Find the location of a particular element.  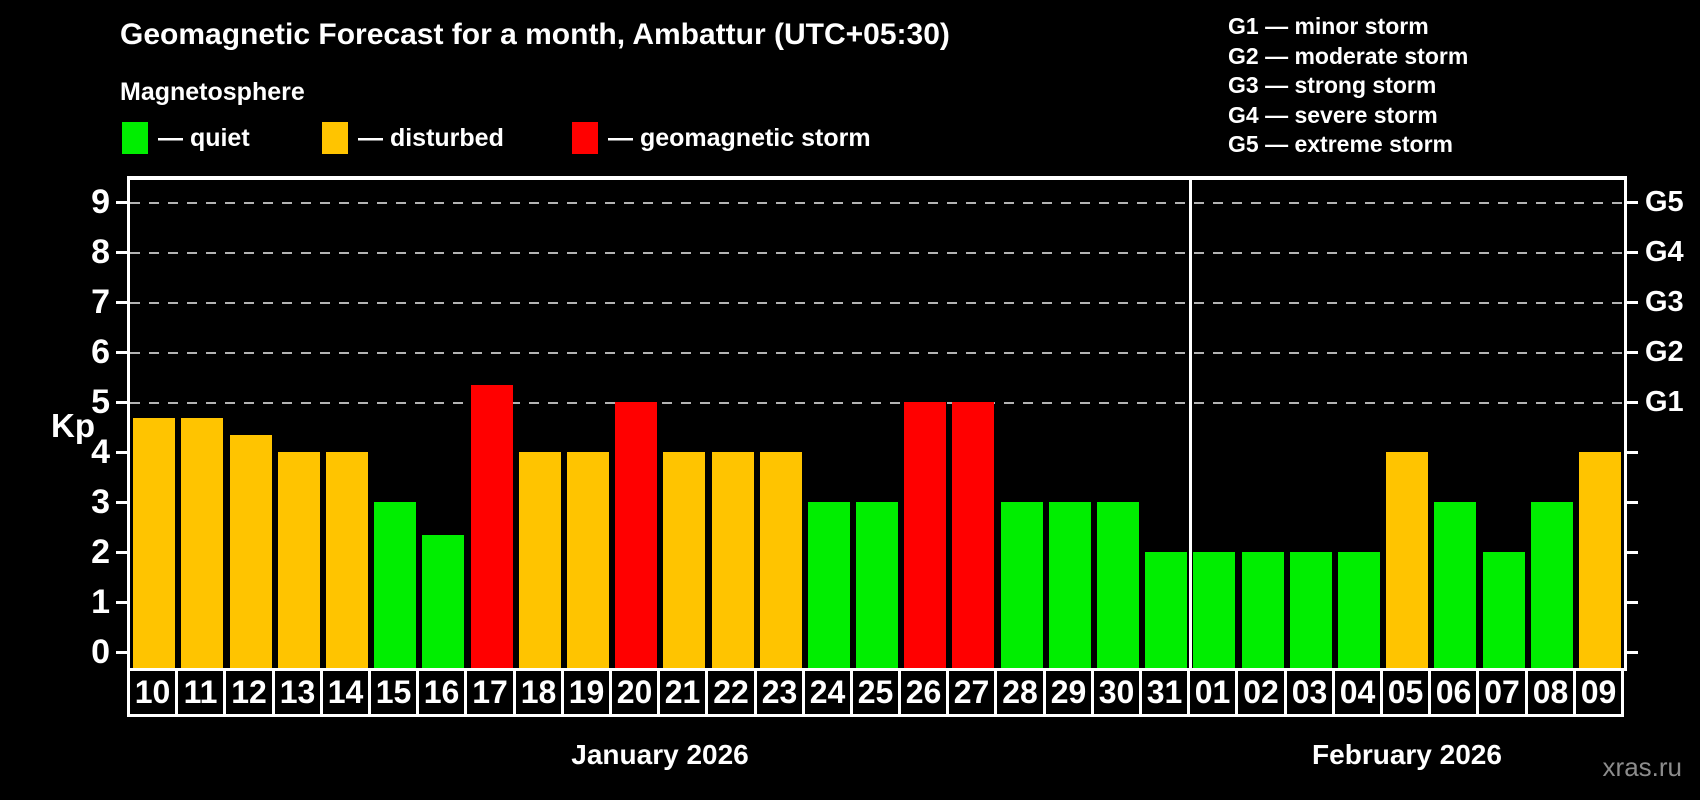

right-axis-label-g5: G5 is located at coordinates (1664, 202).